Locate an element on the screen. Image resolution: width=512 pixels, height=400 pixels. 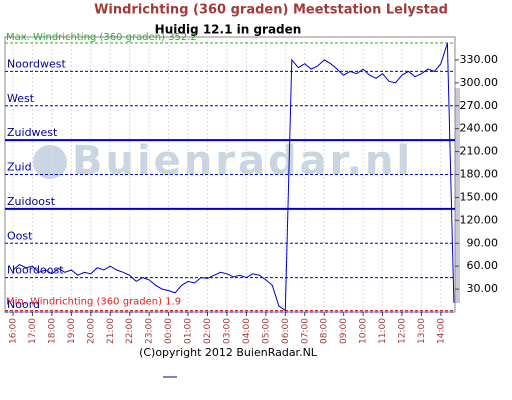
min-line-label: Min. Windrichting (360 graden) 1.9 is located at coordinates (93, 302).